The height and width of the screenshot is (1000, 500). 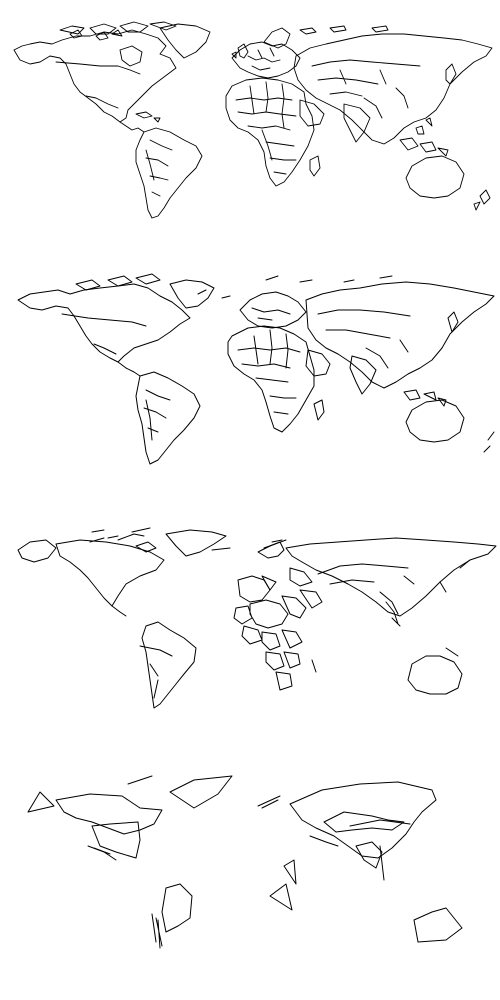 I want to click on central-america-shape, so click(x=116, y=840).